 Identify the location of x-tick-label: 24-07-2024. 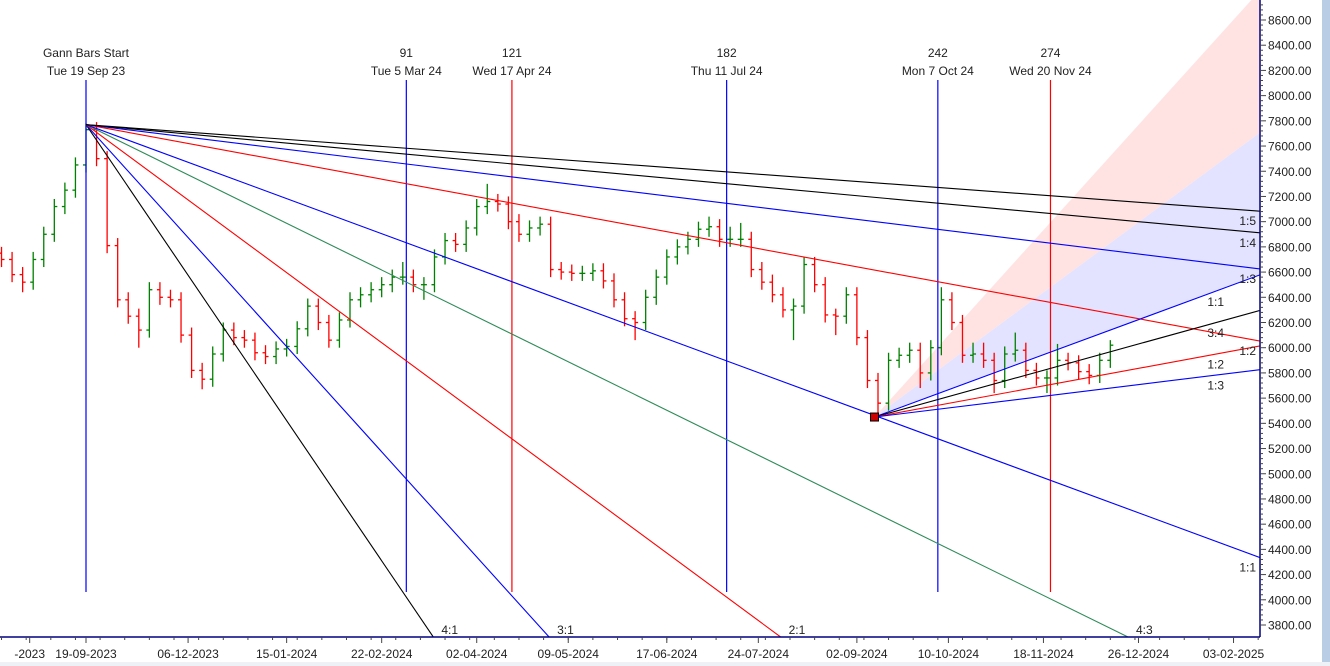
(759, 654).